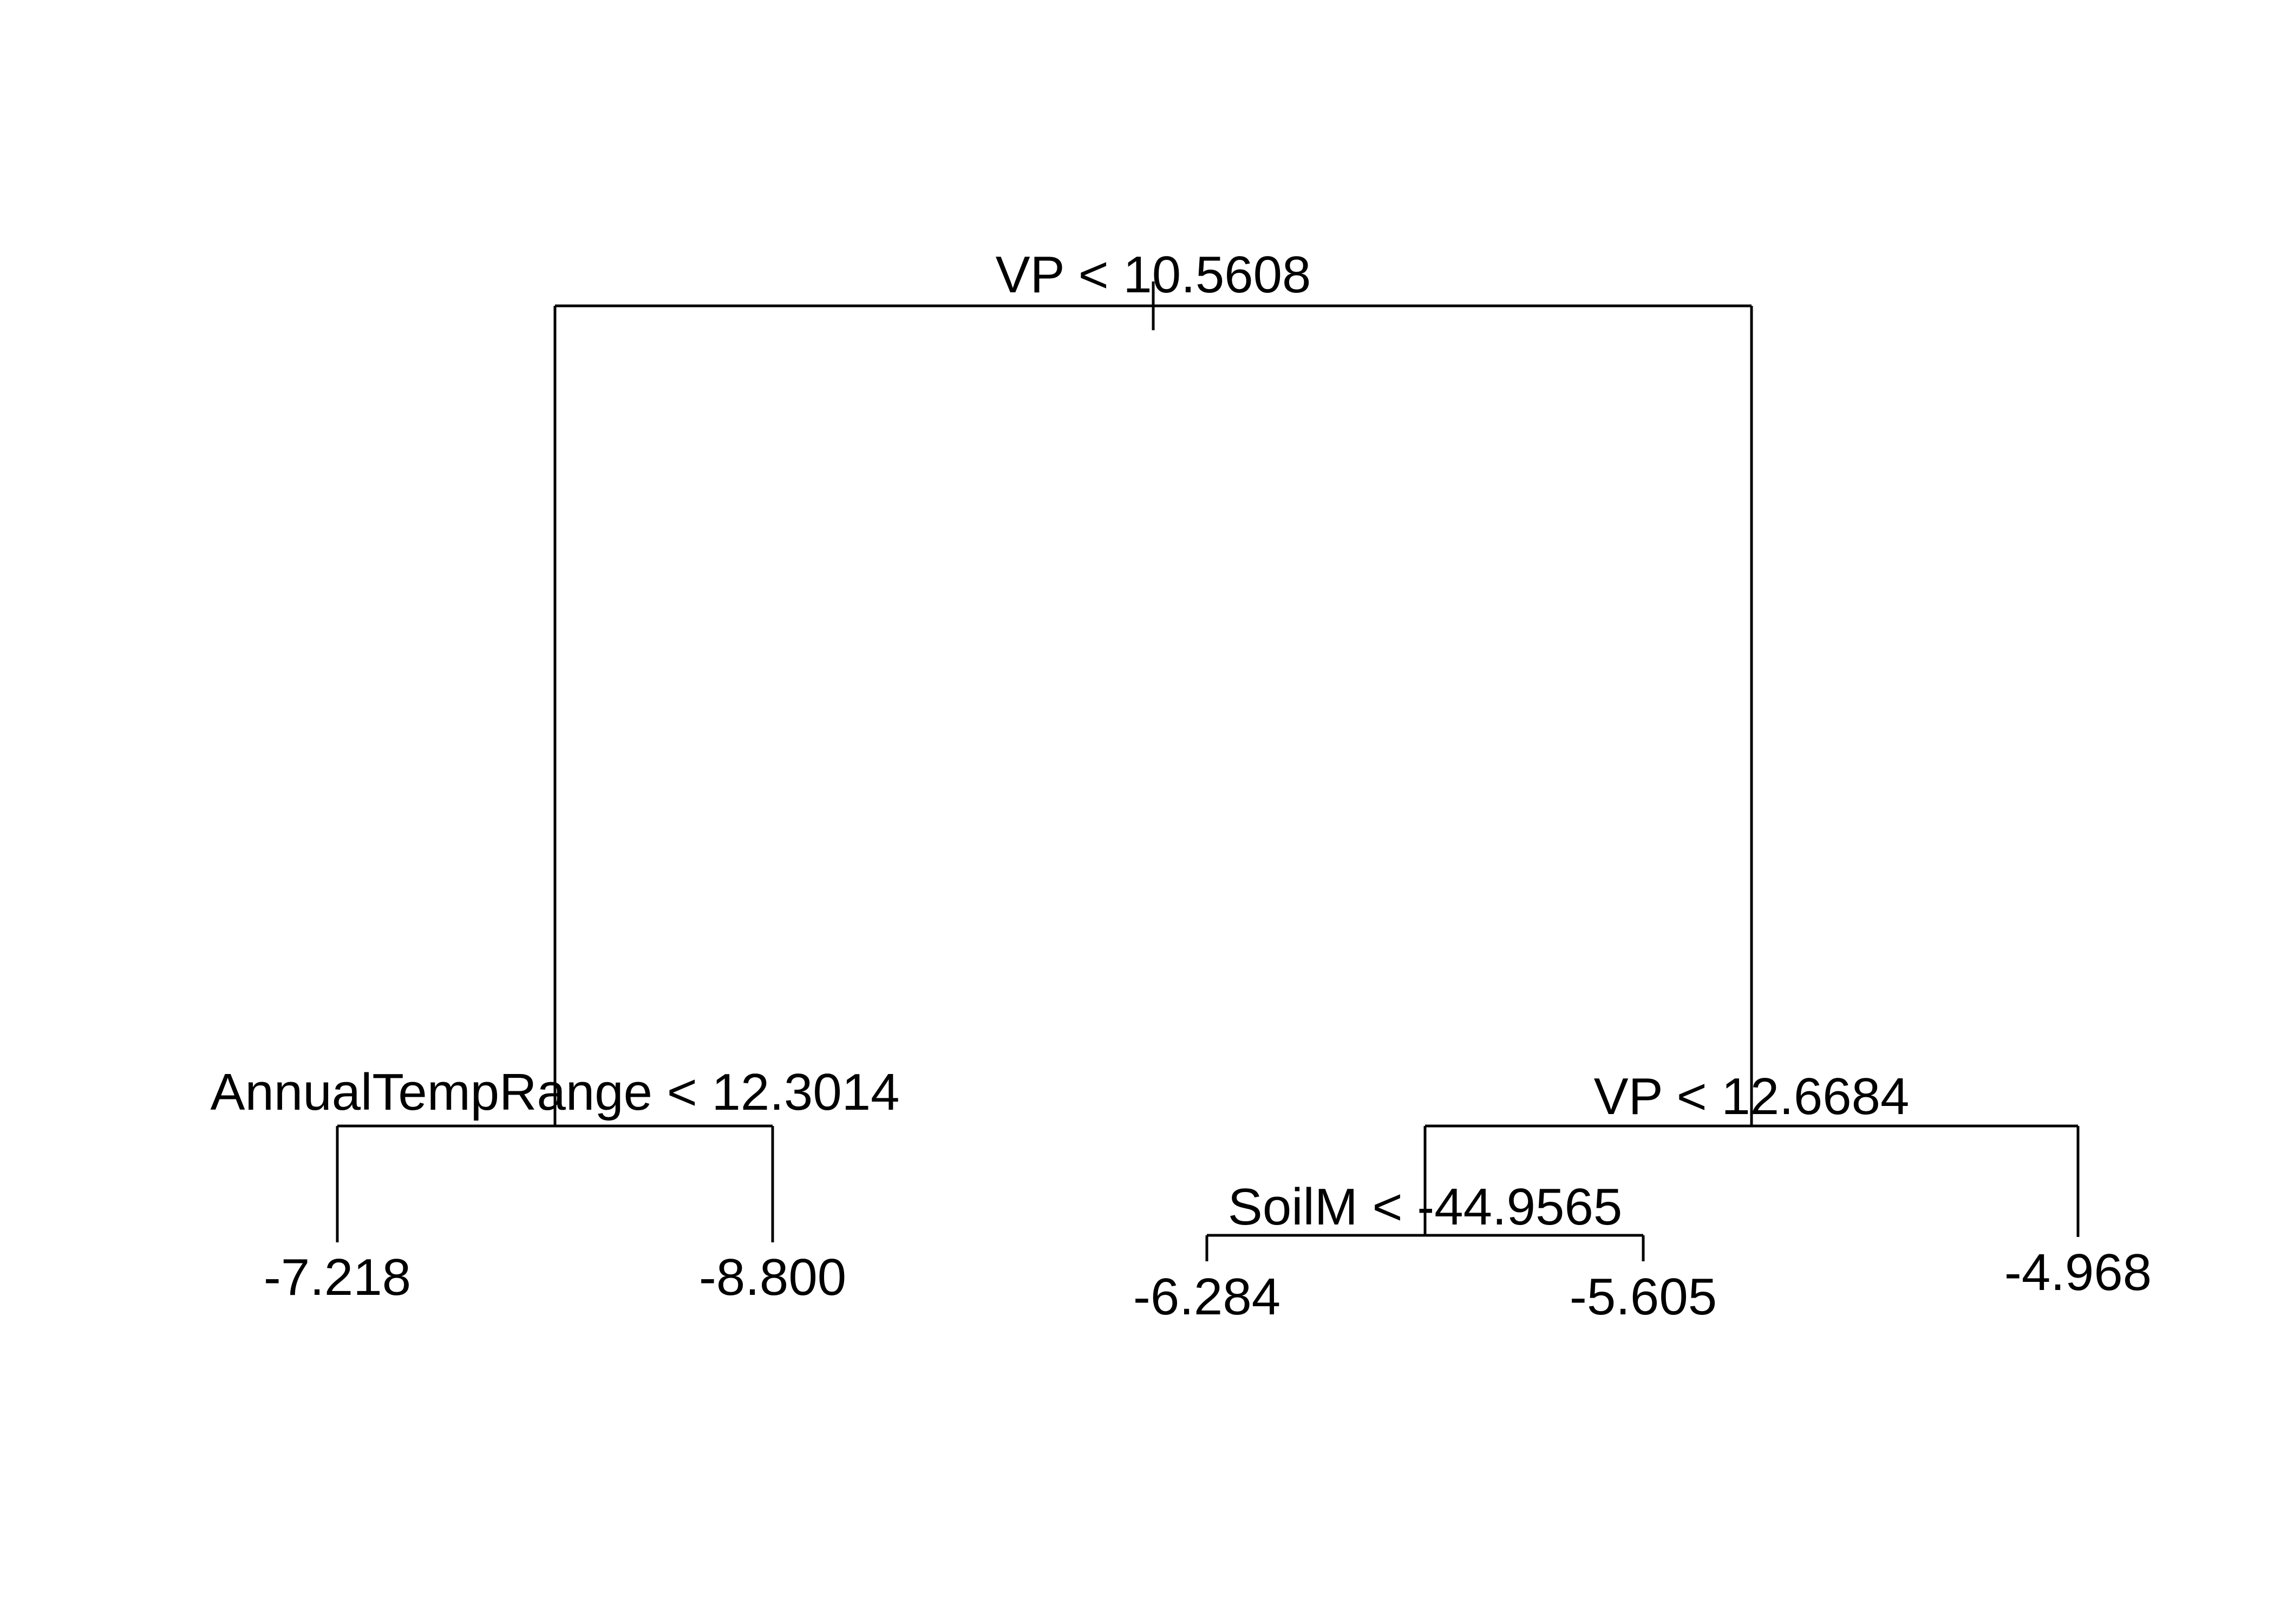 This screenshot has width=2274, height=1624. Describe the element at coordinates (555, 1153) in the screenshot. I see `split-node-left: AnnualTempRange < 12.3014` at that location.